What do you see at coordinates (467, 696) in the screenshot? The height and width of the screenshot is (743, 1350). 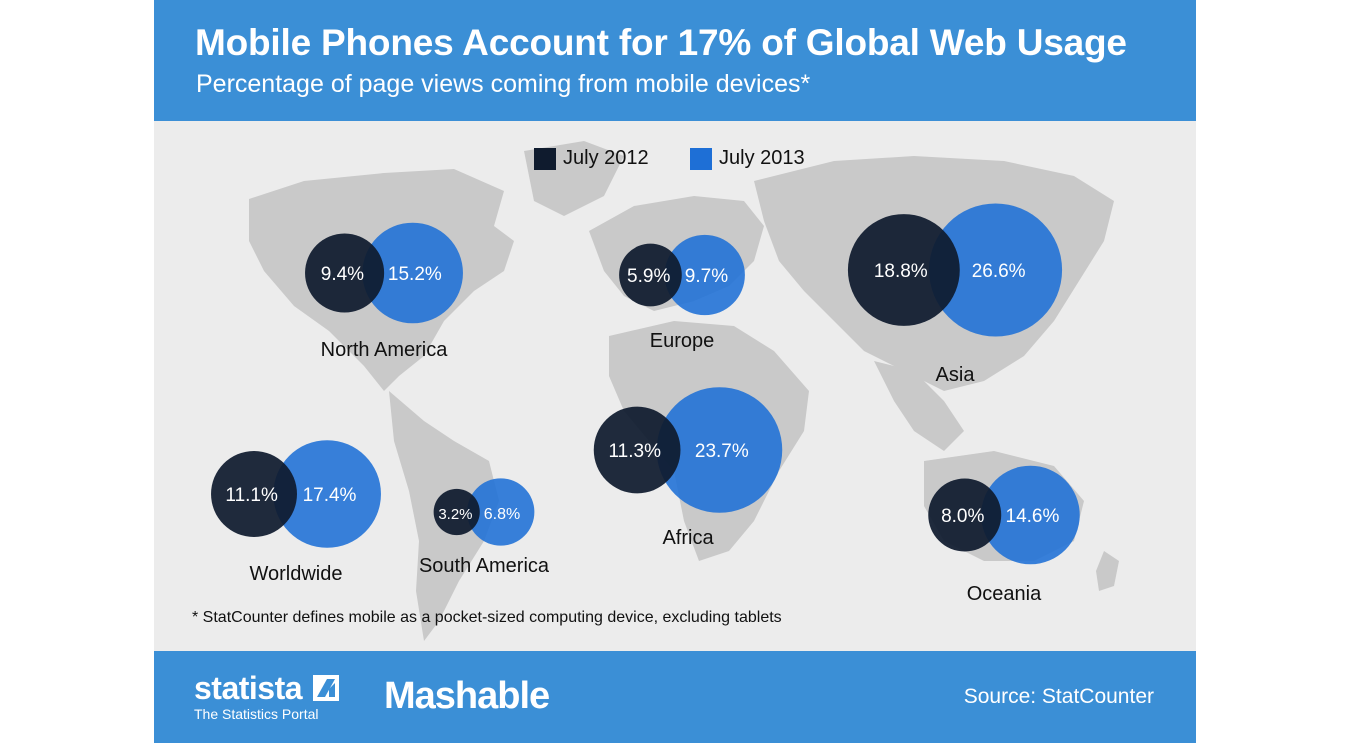 I see `mashable-logo: Mashable` at bounding box center [467, 696].